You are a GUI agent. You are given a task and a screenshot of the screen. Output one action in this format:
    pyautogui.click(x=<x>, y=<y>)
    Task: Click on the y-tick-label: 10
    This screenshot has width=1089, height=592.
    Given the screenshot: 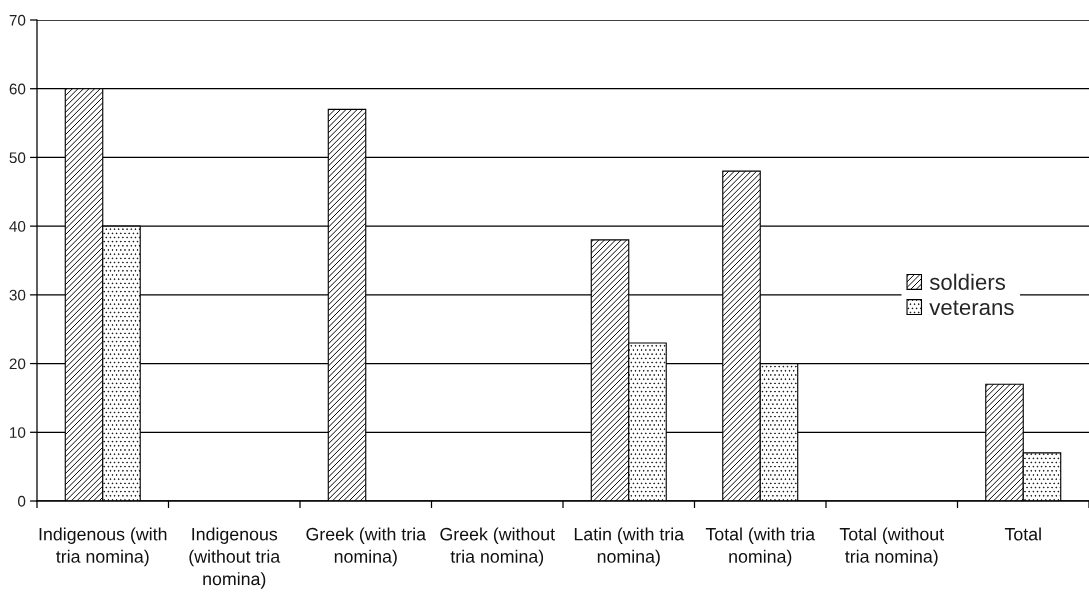 What is the action you would take?
    pyautogui.click(x=18, y=432)
    